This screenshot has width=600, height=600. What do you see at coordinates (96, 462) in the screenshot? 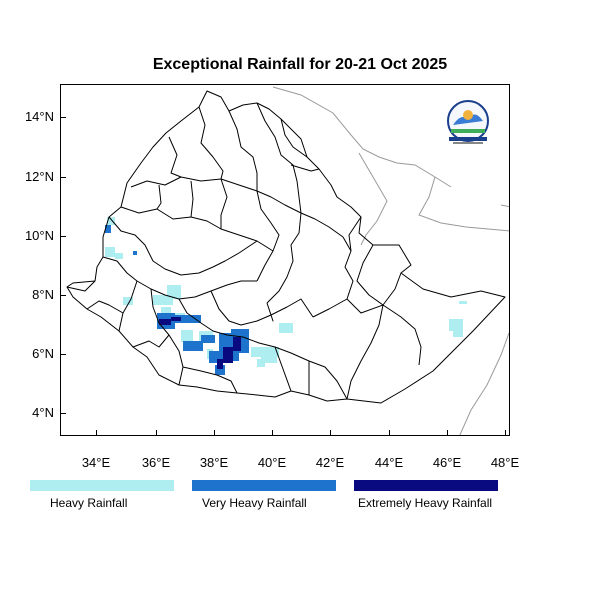
I see `x-tick-label: 34°E` at bounding box center [96, 462].